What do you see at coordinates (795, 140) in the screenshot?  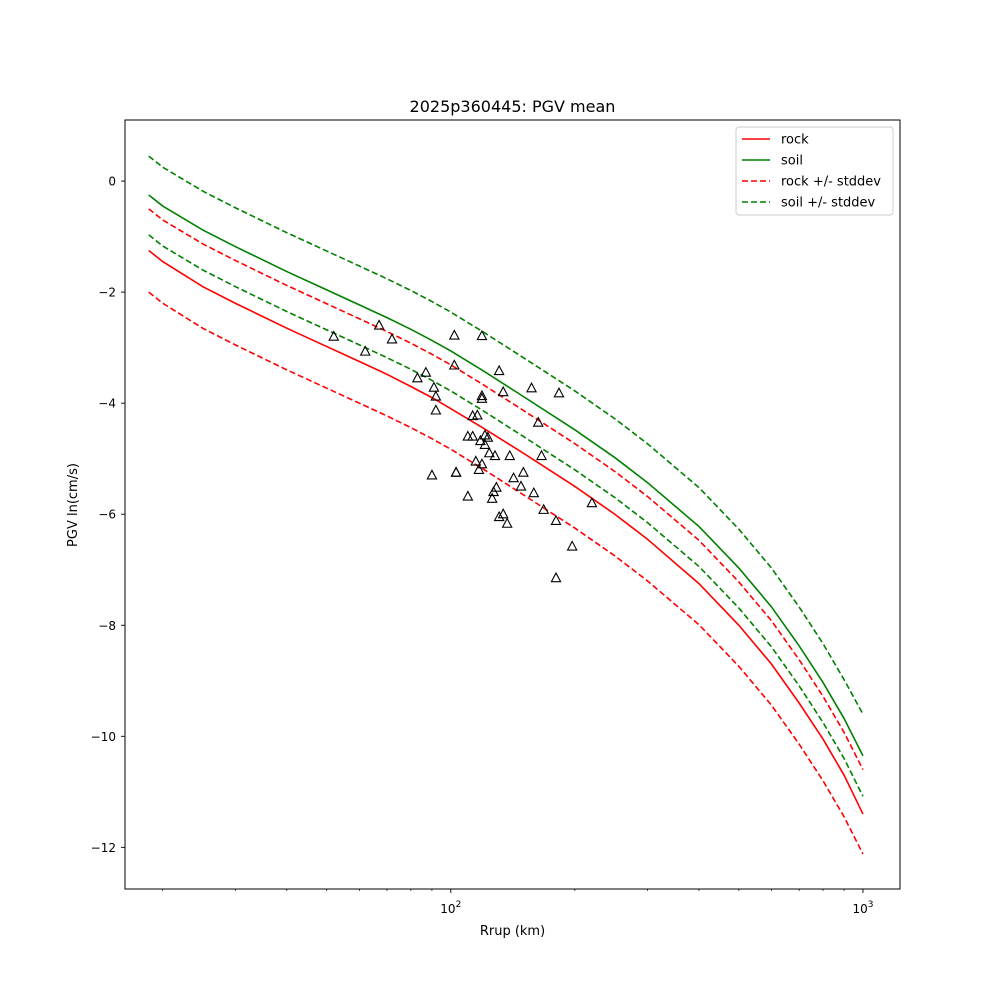 I see `legend-label: rock` at bounding box center [795, 140].